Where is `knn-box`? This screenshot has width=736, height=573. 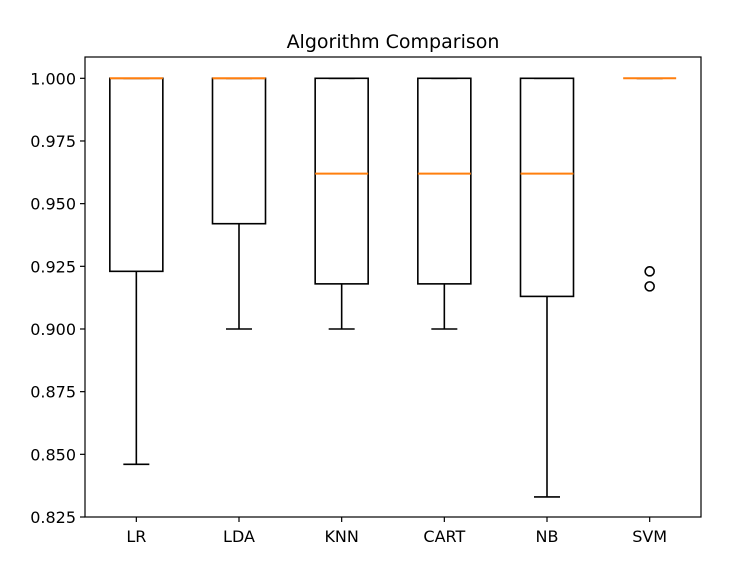 knn-box is located at coordinates (341, 181).